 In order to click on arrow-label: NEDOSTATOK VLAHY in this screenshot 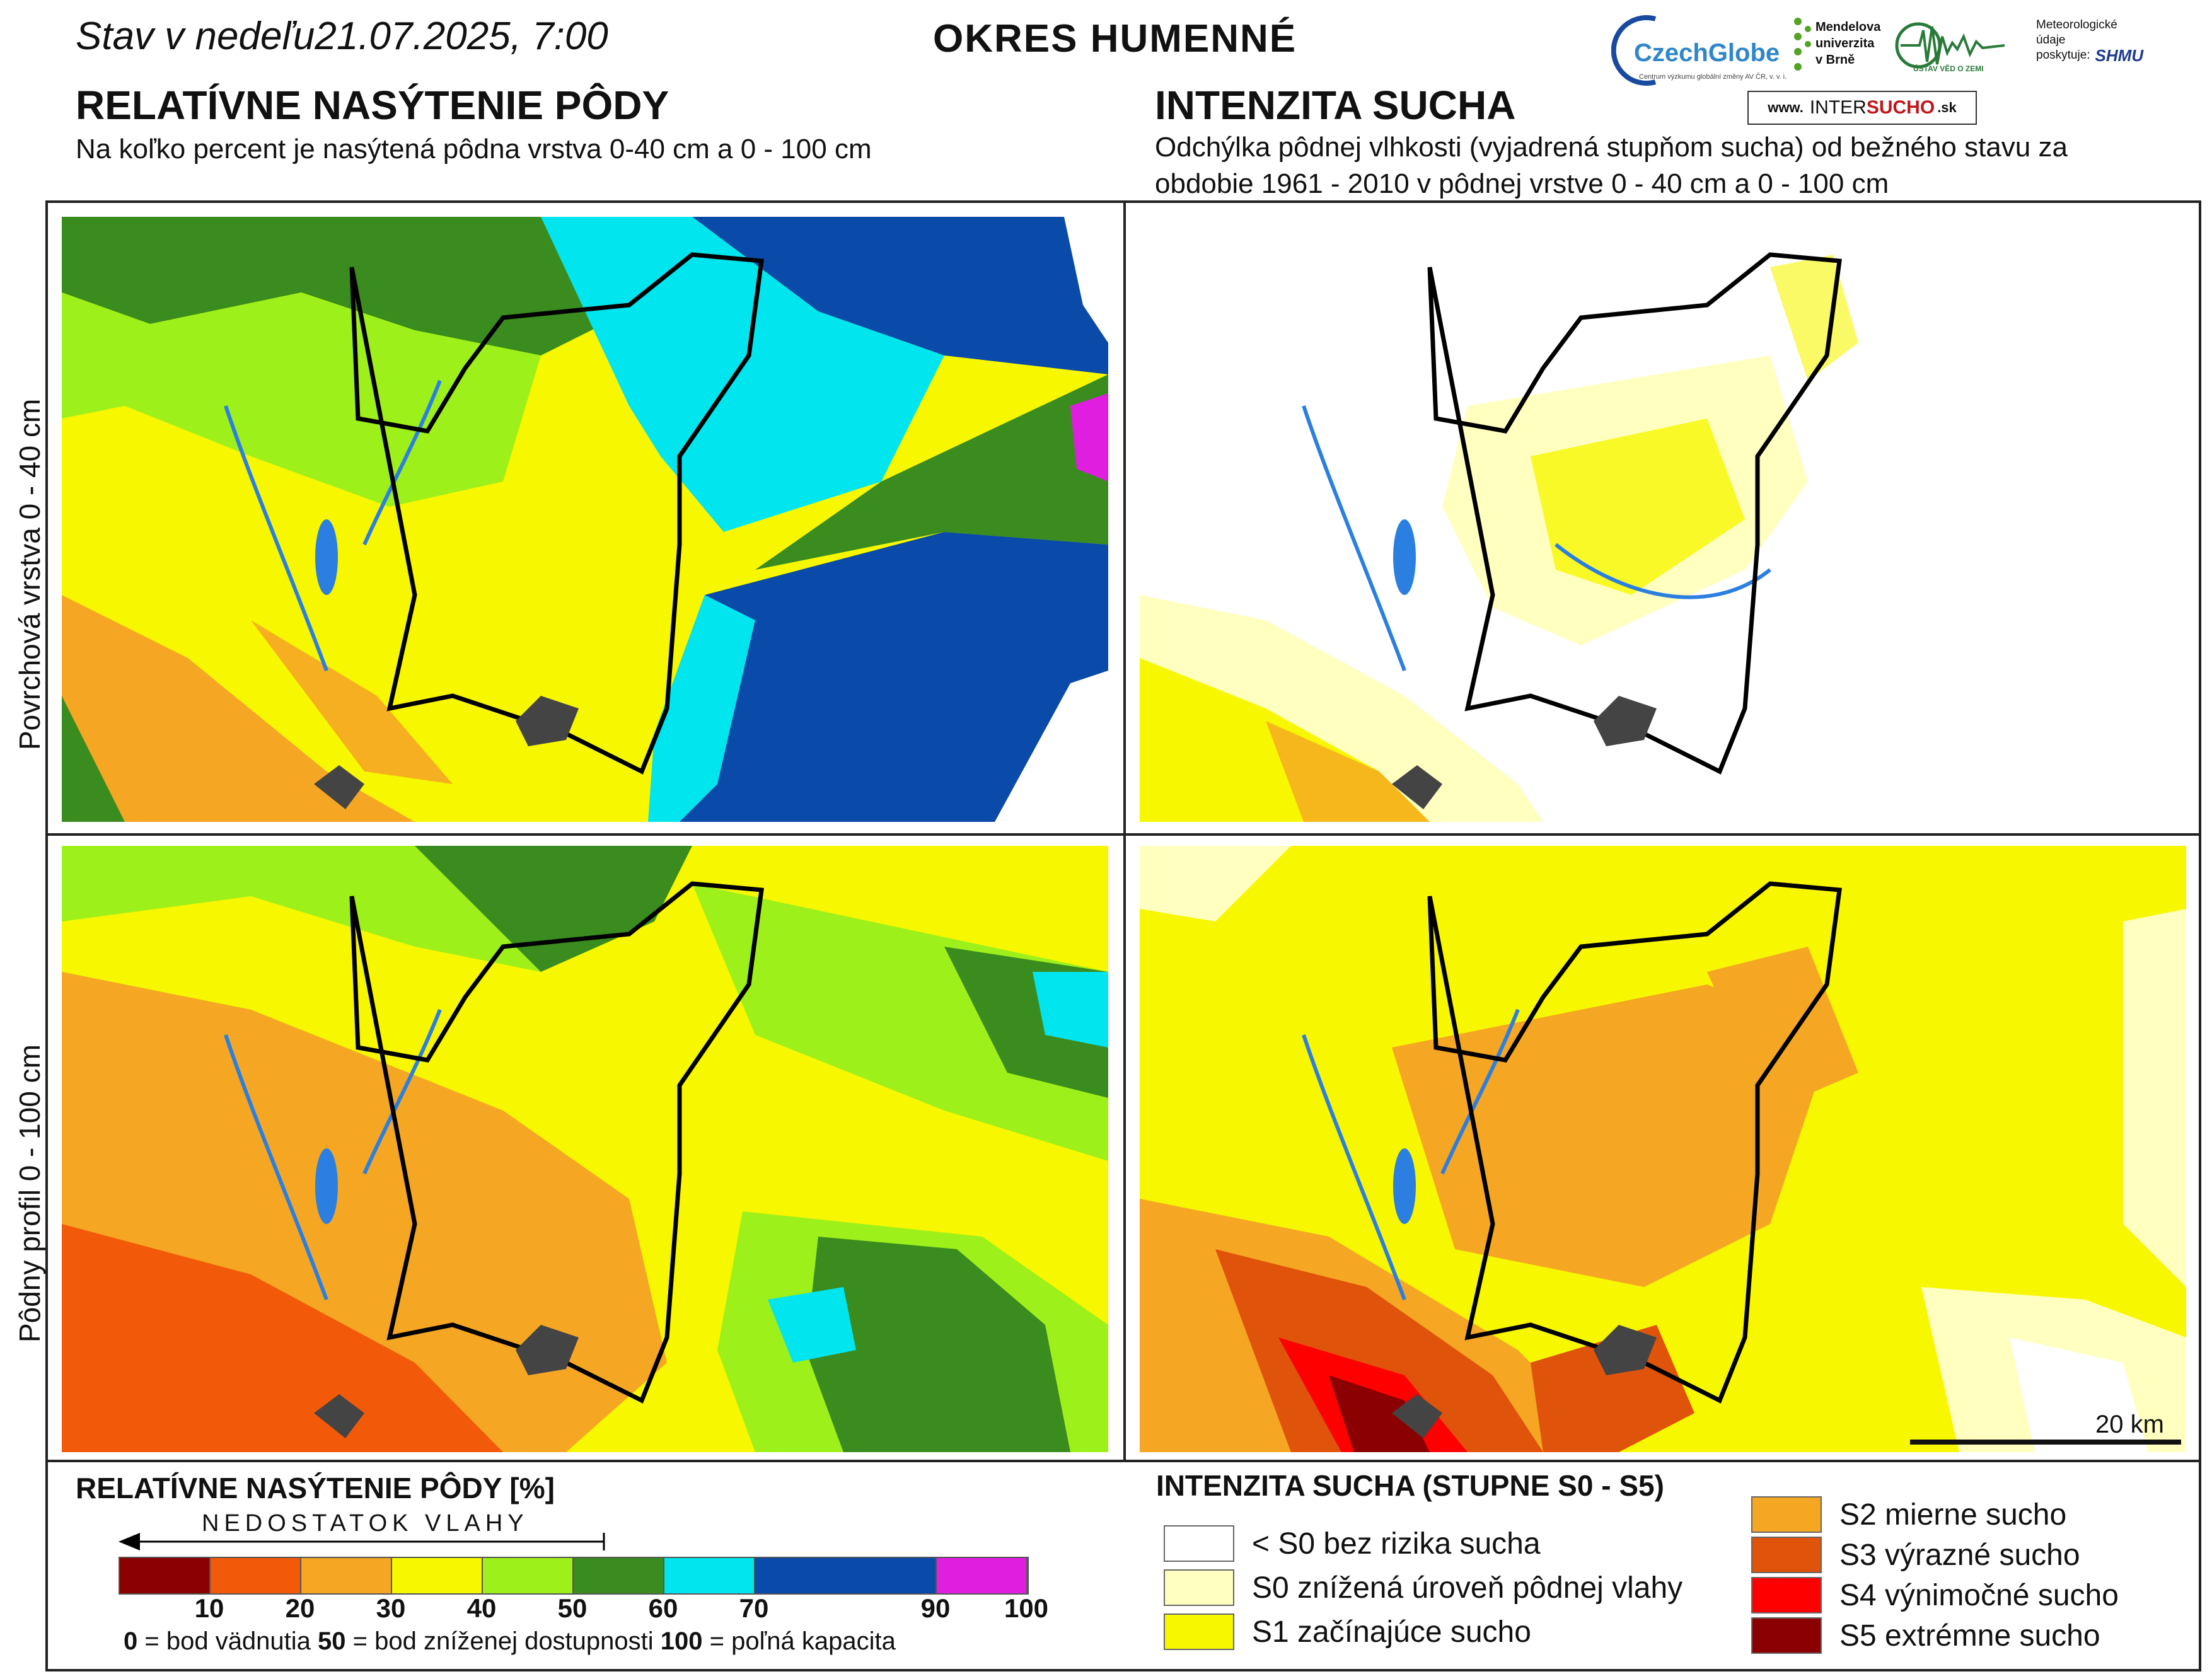, I will do `click(365, 1523)`.